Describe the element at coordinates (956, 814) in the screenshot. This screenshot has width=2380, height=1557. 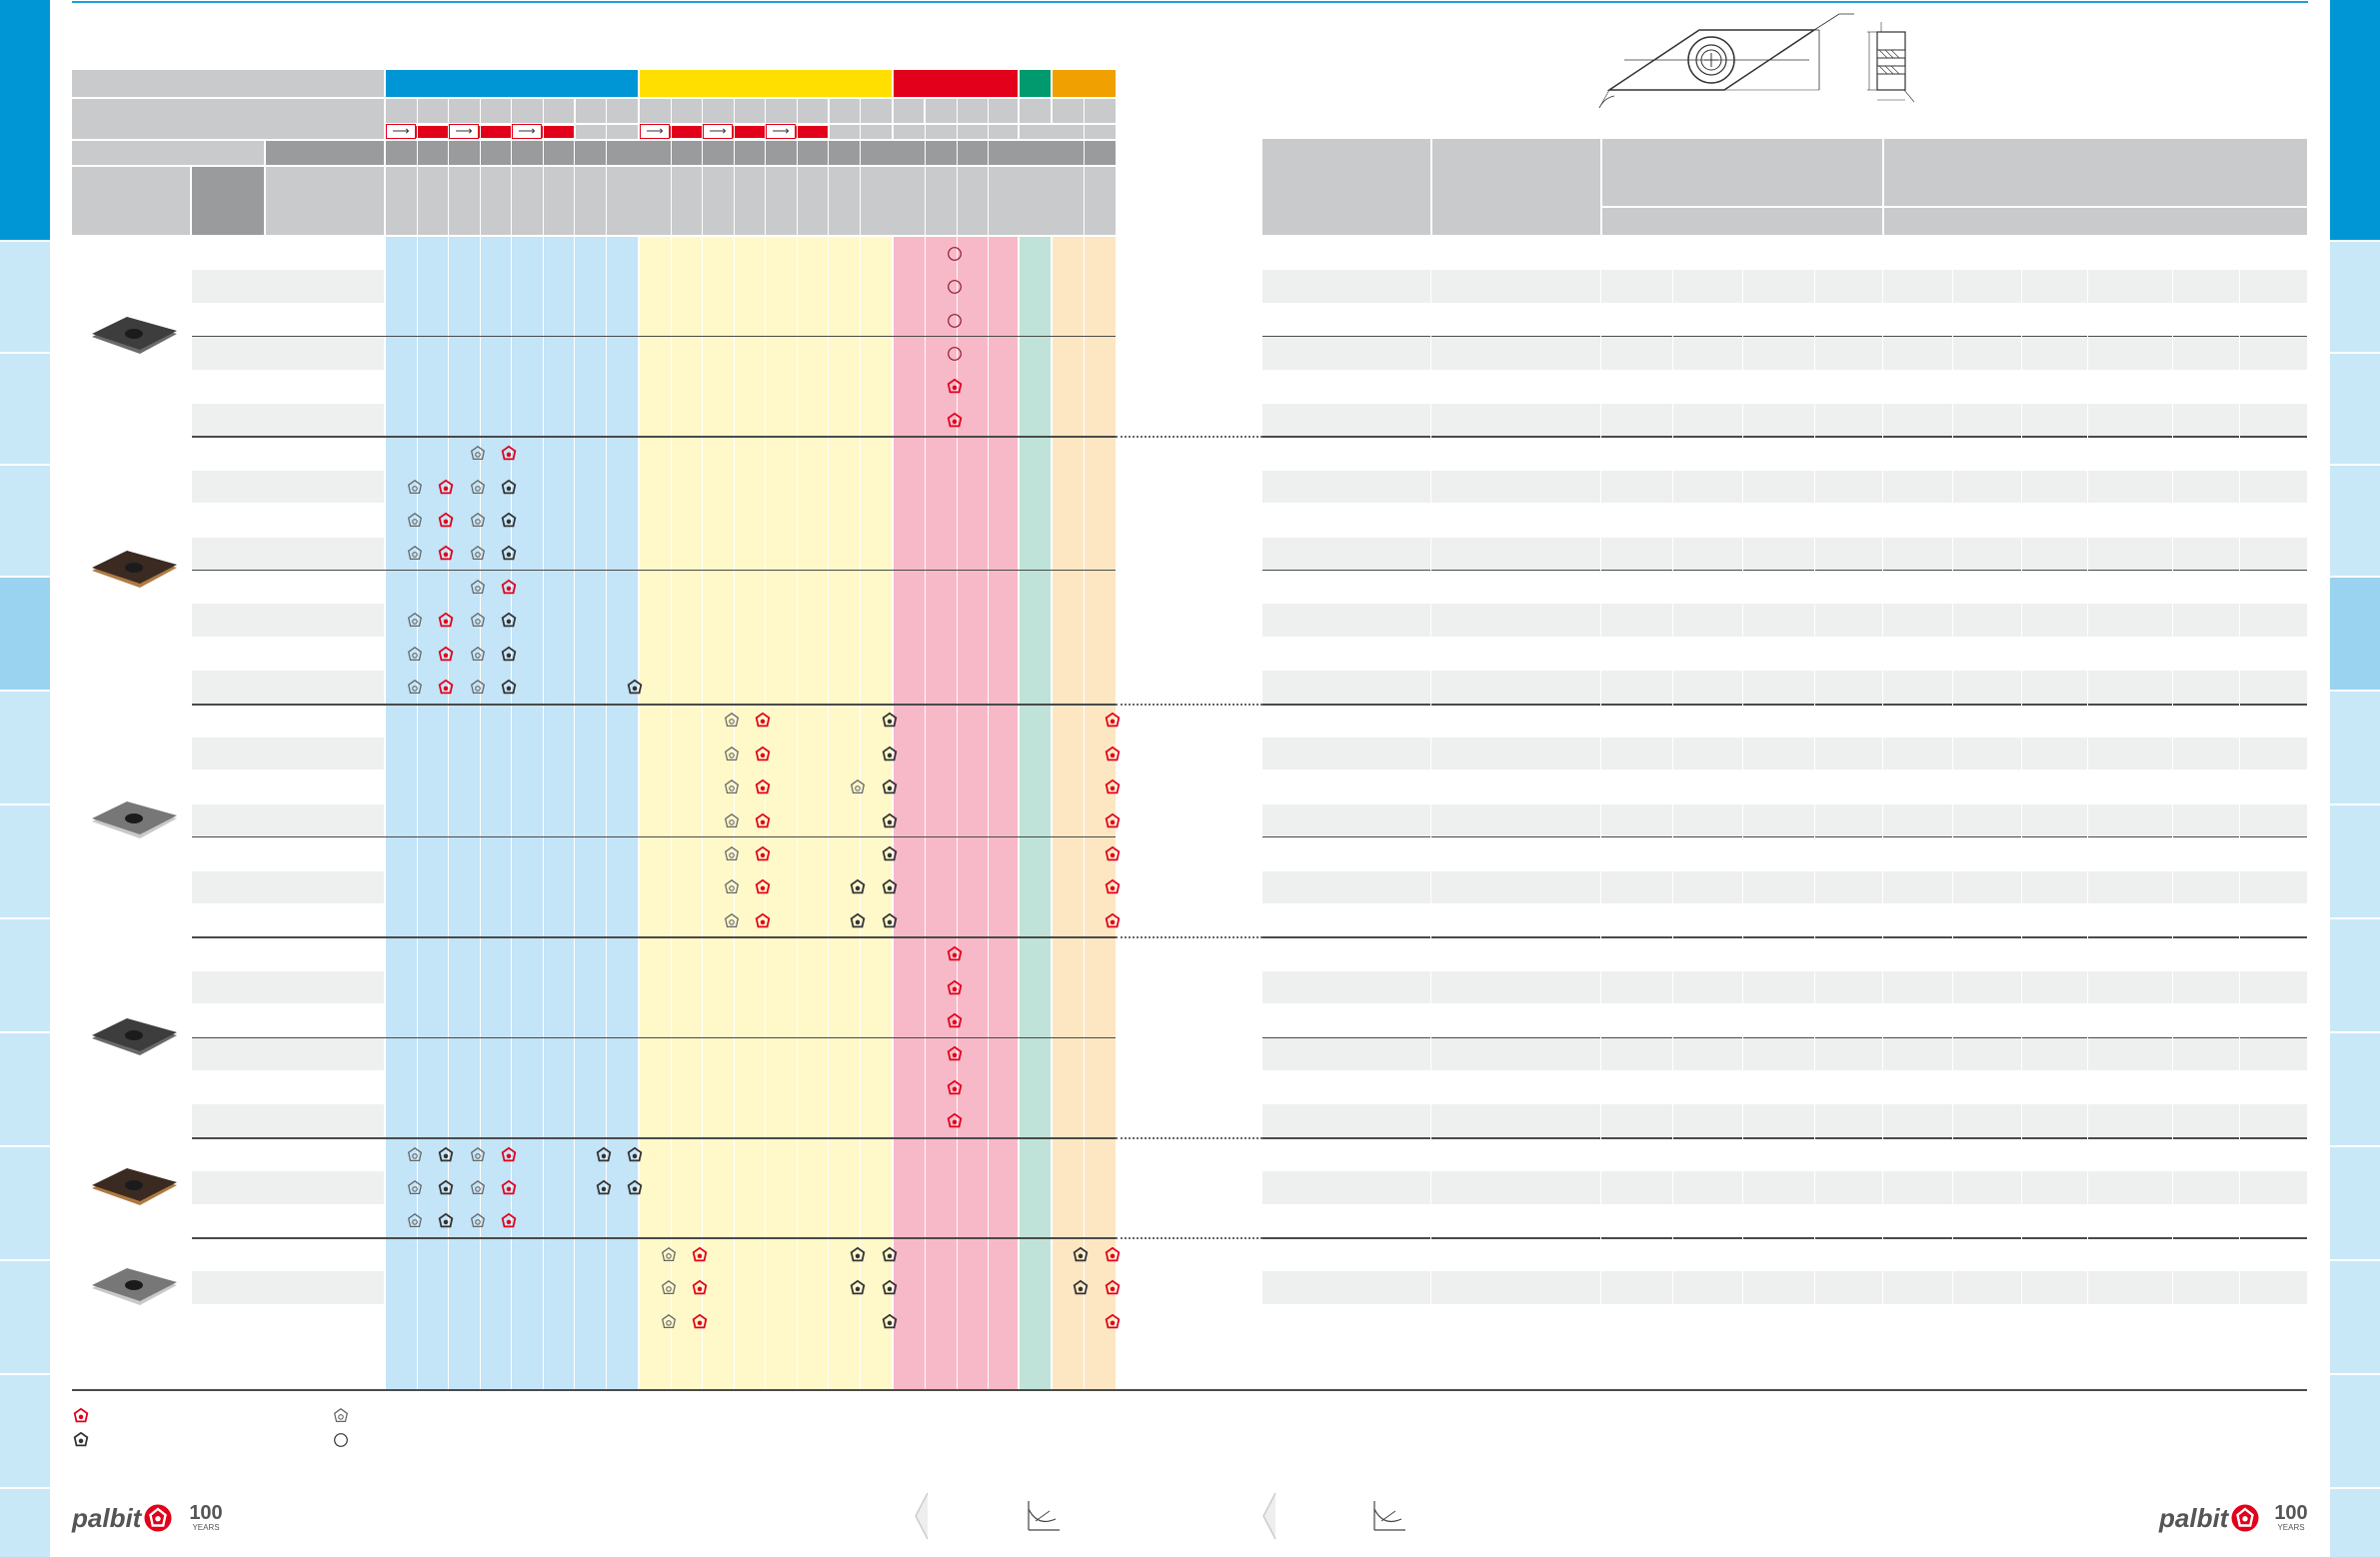
I see `zone-K` at that location.